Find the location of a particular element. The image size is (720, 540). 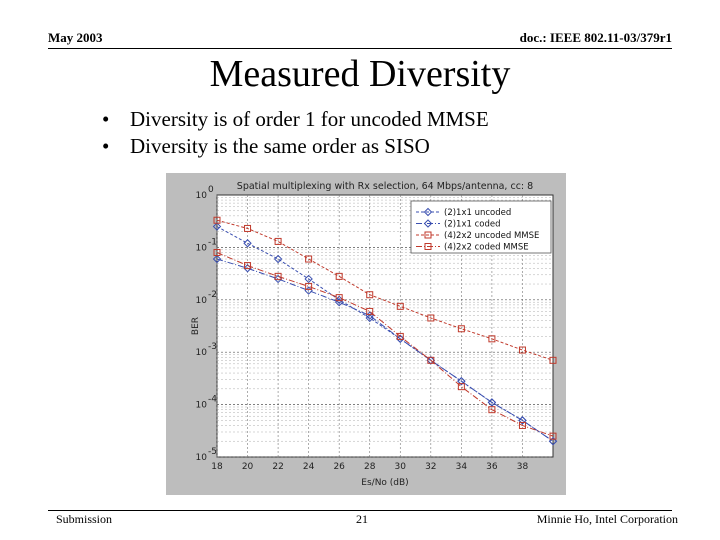

y-axis-label: BER is located at coordinates (196, 326).